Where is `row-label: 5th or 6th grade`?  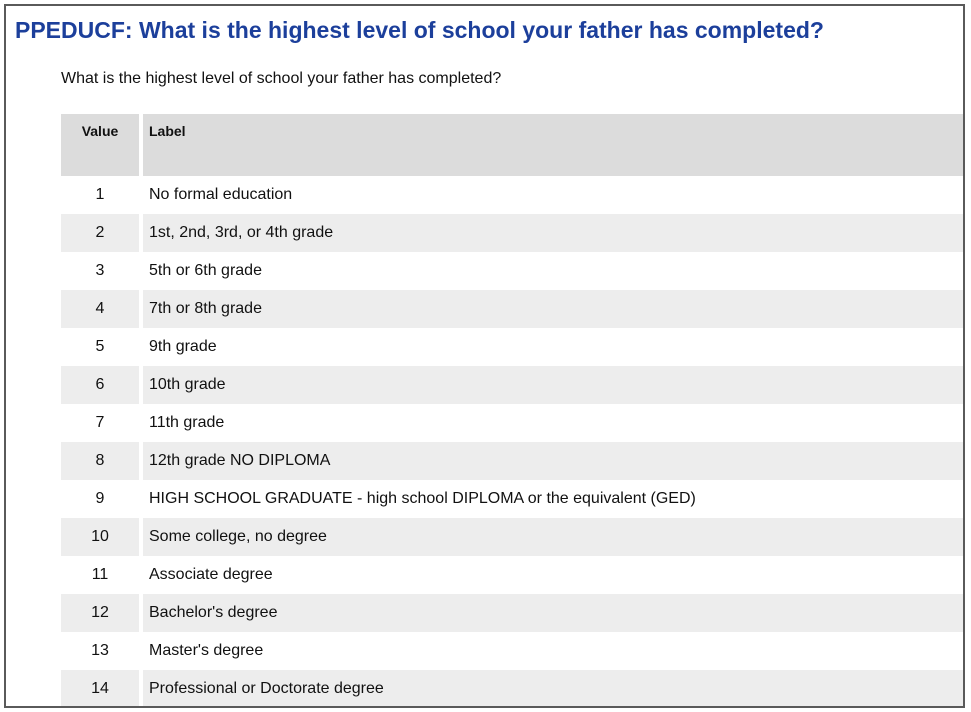
row-label: 5th or 6th grade is located at coordinates (205, 270).